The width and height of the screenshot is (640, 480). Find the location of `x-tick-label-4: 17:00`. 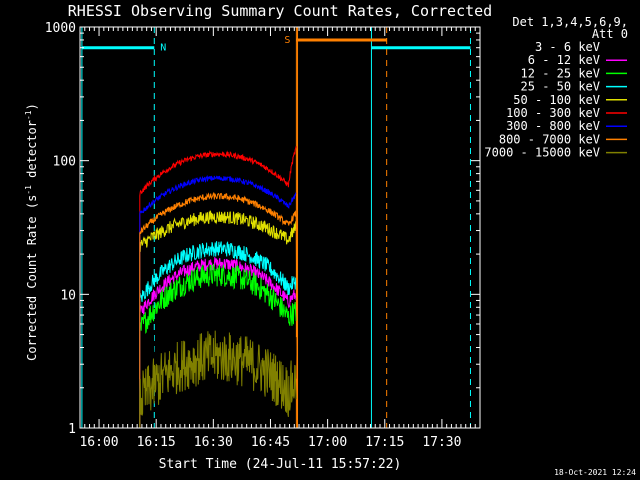

x-tick-label-4: 17:00 is located at coordinates (327, 442).